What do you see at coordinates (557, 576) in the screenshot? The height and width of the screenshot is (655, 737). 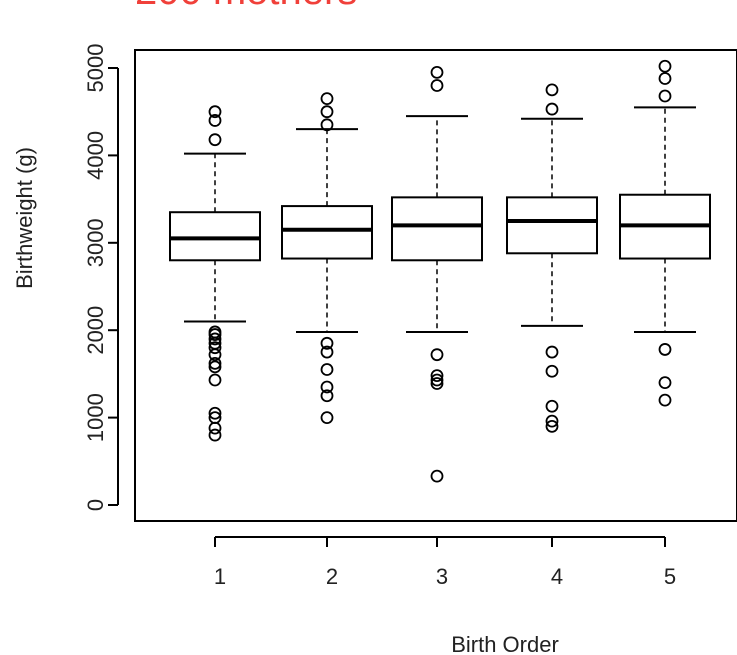 I see `x-tick-label: 4` at bounding box center [557, 576].